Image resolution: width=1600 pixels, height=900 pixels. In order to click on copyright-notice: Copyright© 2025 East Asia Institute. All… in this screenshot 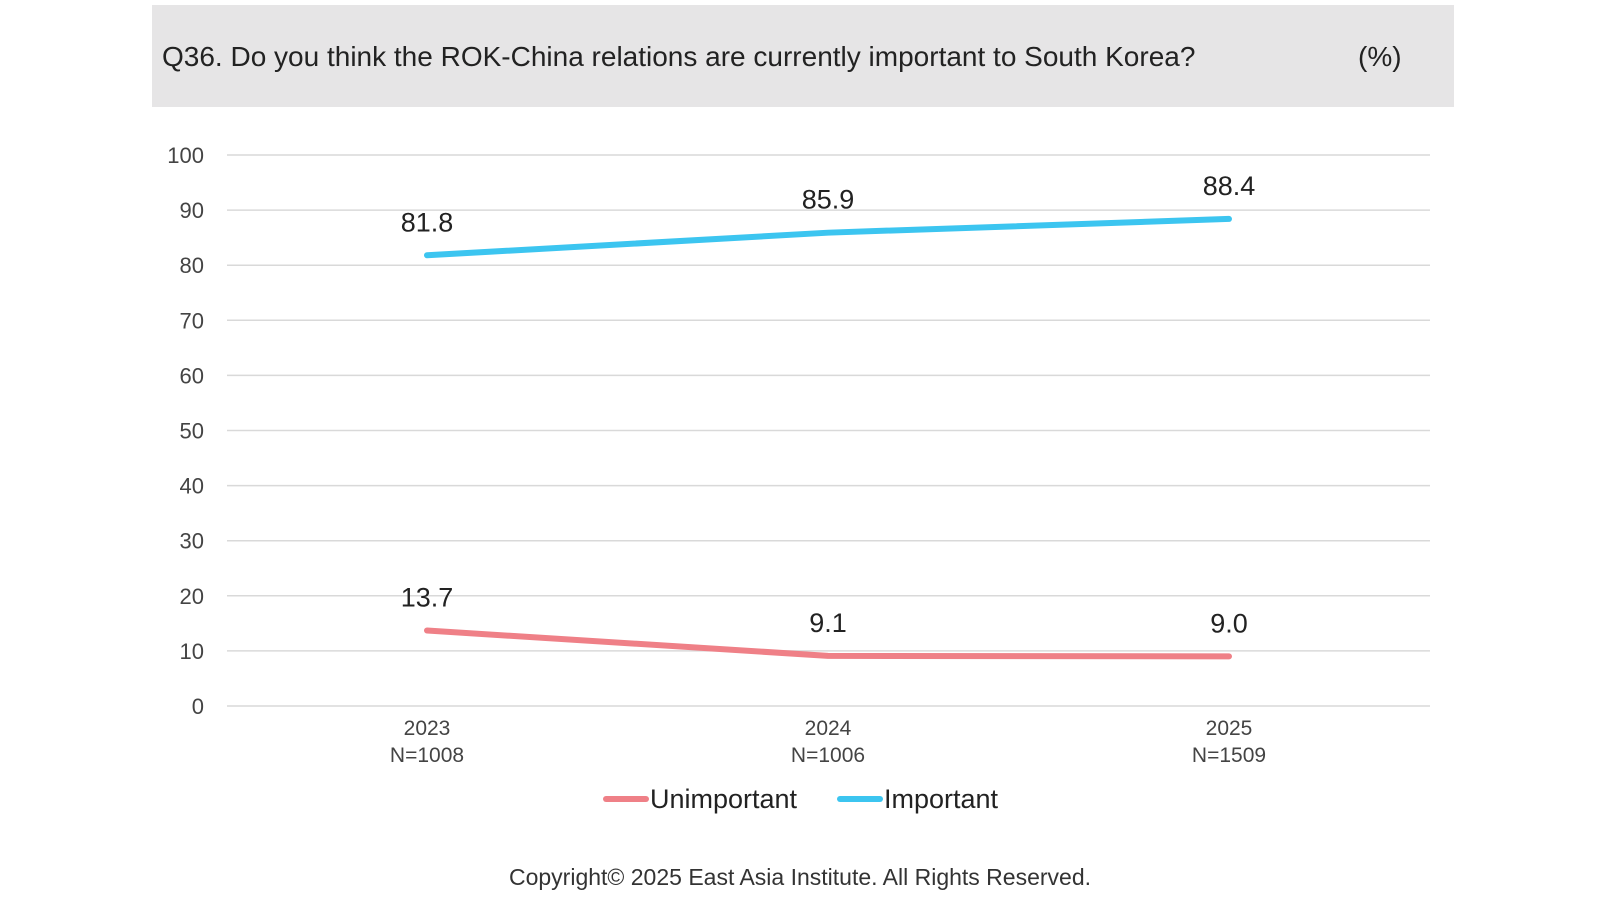, I will do `click(800, 877)`.